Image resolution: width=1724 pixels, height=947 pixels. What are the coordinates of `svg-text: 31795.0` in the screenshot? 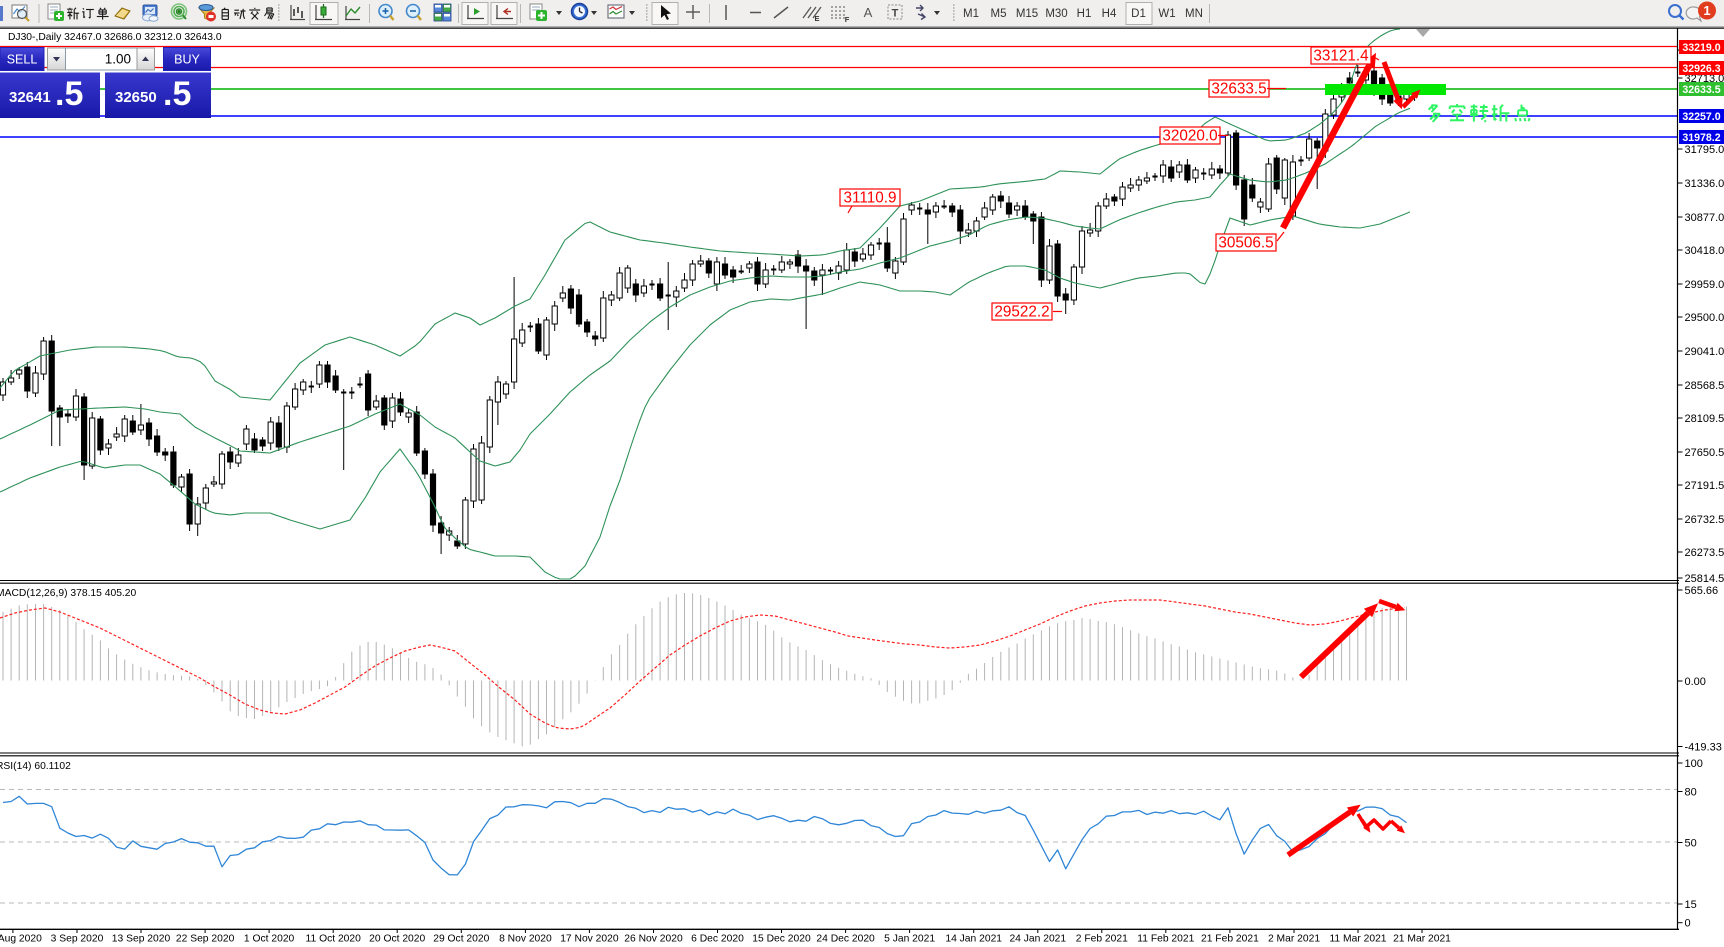 It's located at (1704, 150).